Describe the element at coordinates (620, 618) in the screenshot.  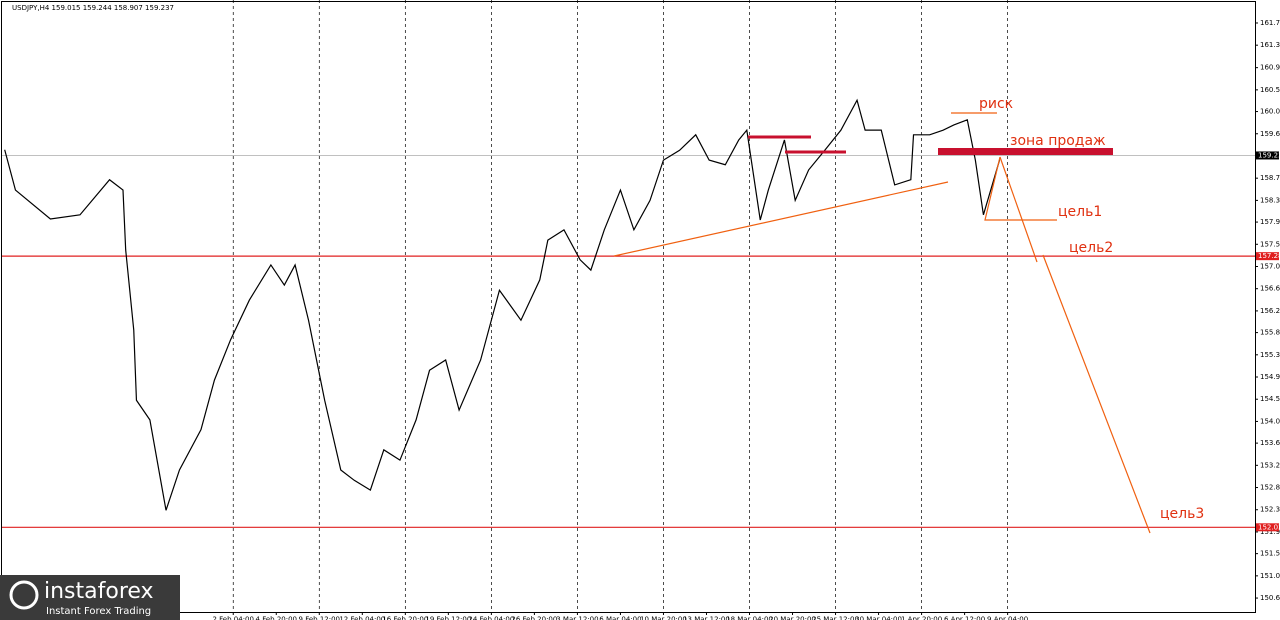
I see `x-tick-label: 6 Mar 04:00` at that location.